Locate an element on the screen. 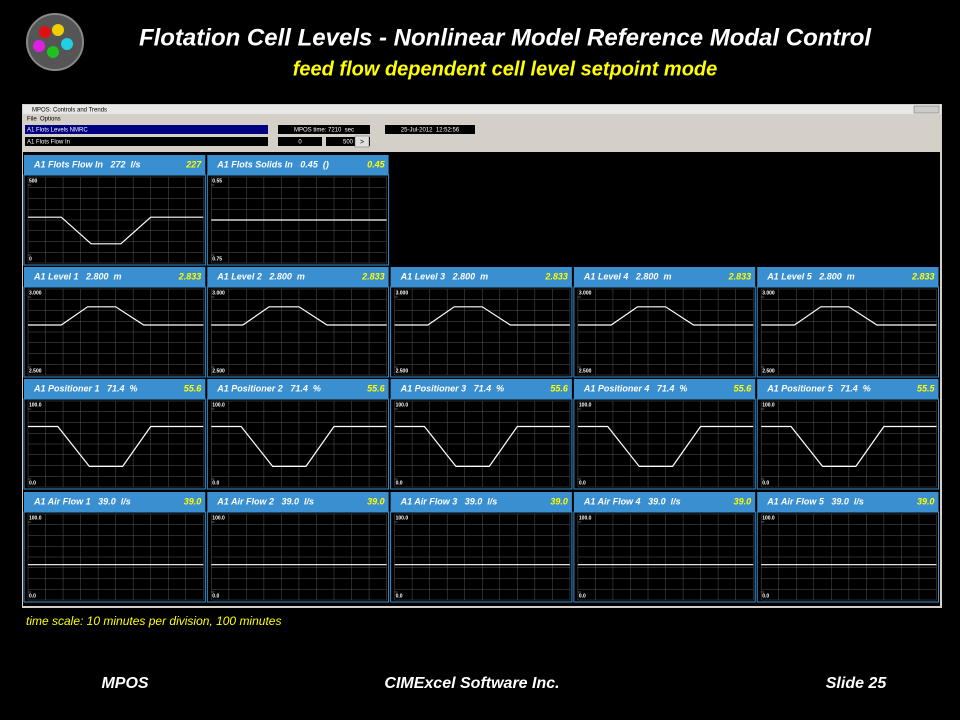 The width and height of the screenshot is (960, 720). panel-title: A1 Air Flow 4 39.0 l/s is located at coordinates (632, 501).